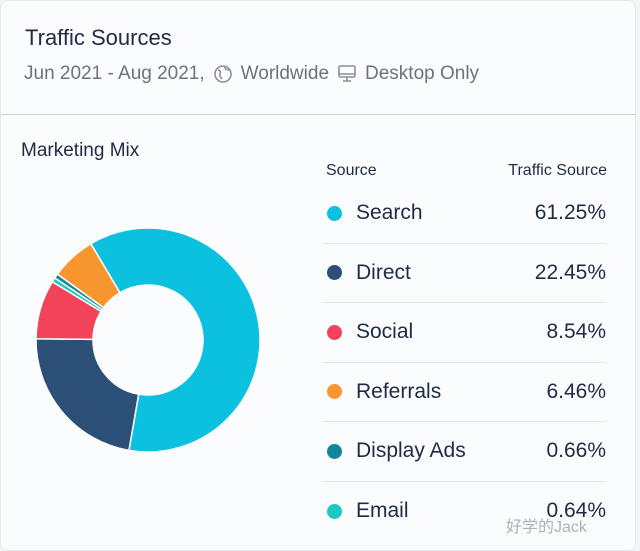 The height and width of the screenshot is (551, 640). Describe the element at coordinates (347, 74) in the screenshot. I see `desktop-icon` at that location.